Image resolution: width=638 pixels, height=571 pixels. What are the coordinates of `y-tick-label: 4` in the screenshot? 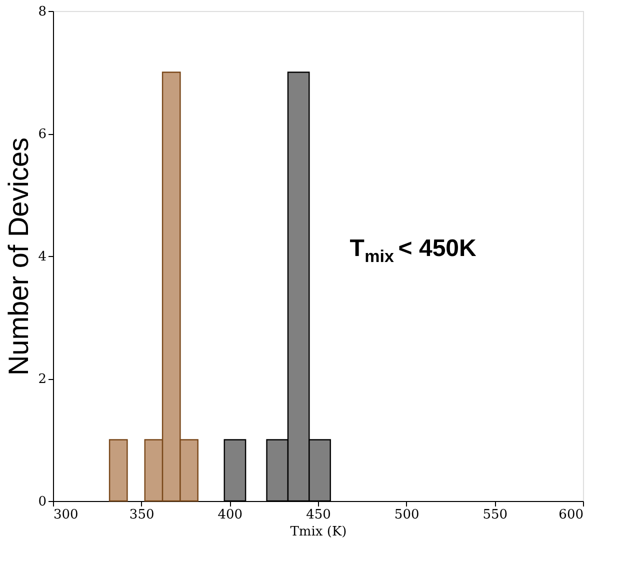 It's located at (42, 257).